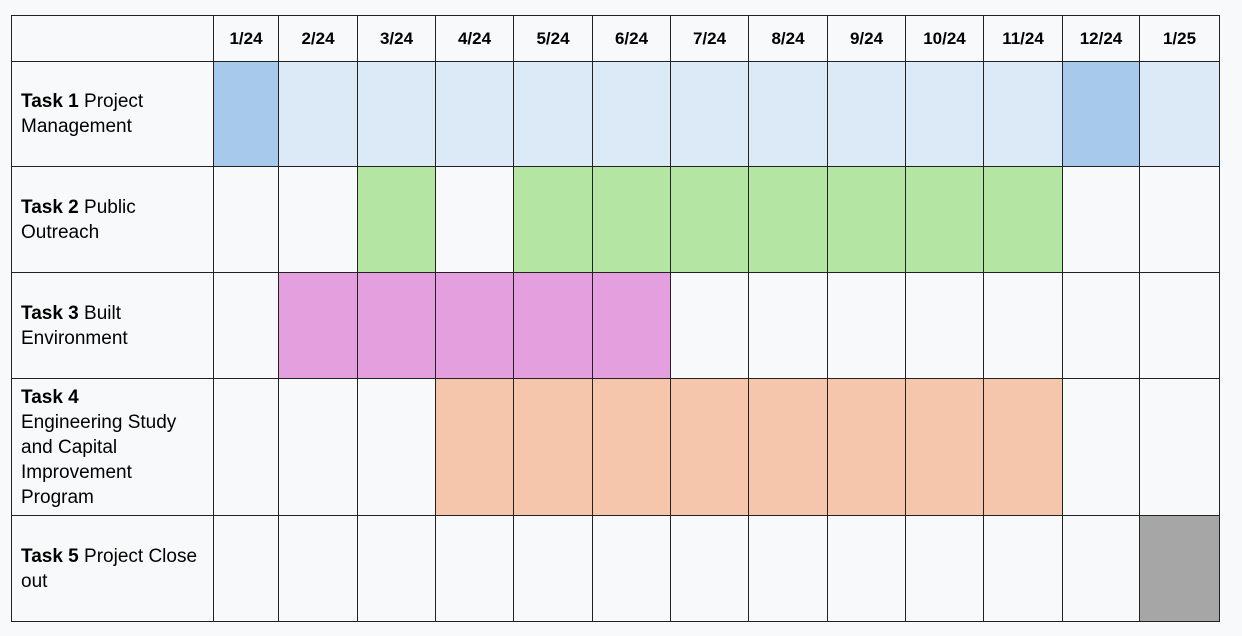 The height and width of the screenshot is (636, 1242). I want to click on task-label: Task 1 Project Management, so click(112, 114).